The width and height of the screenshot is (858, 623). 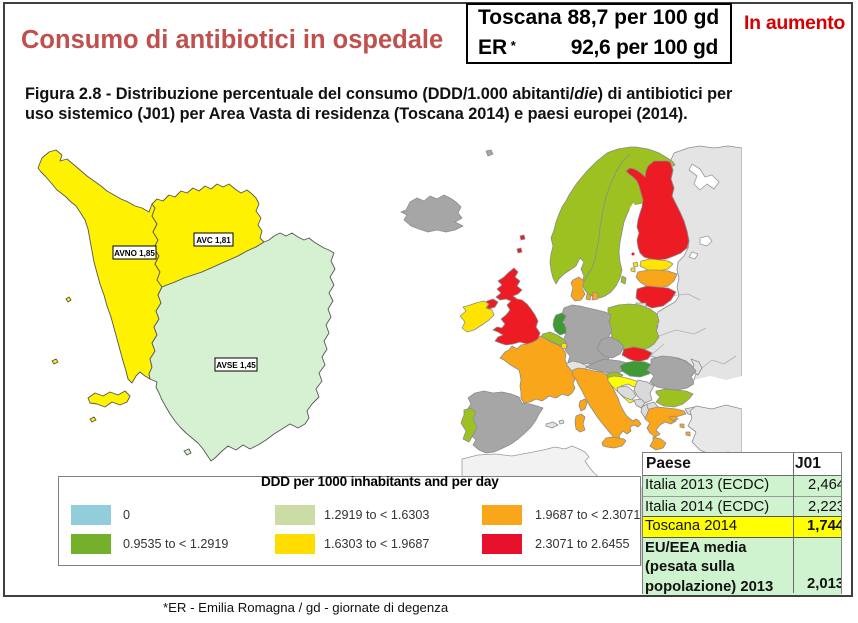 I want to click on svg-text: AVSE 1,45, so click(x=236, y=365).